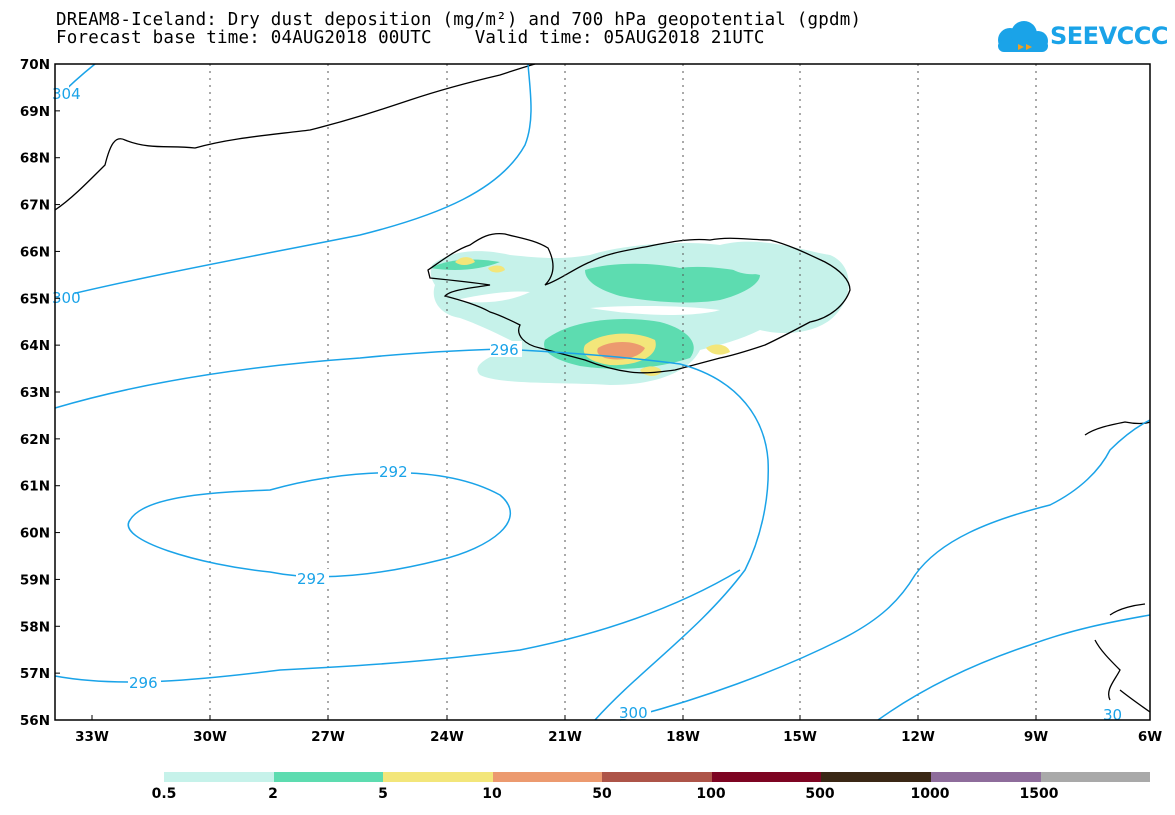 This screenshot has height=815, width=1175. I want to click on lat-label: 62N, so click(35, 440).